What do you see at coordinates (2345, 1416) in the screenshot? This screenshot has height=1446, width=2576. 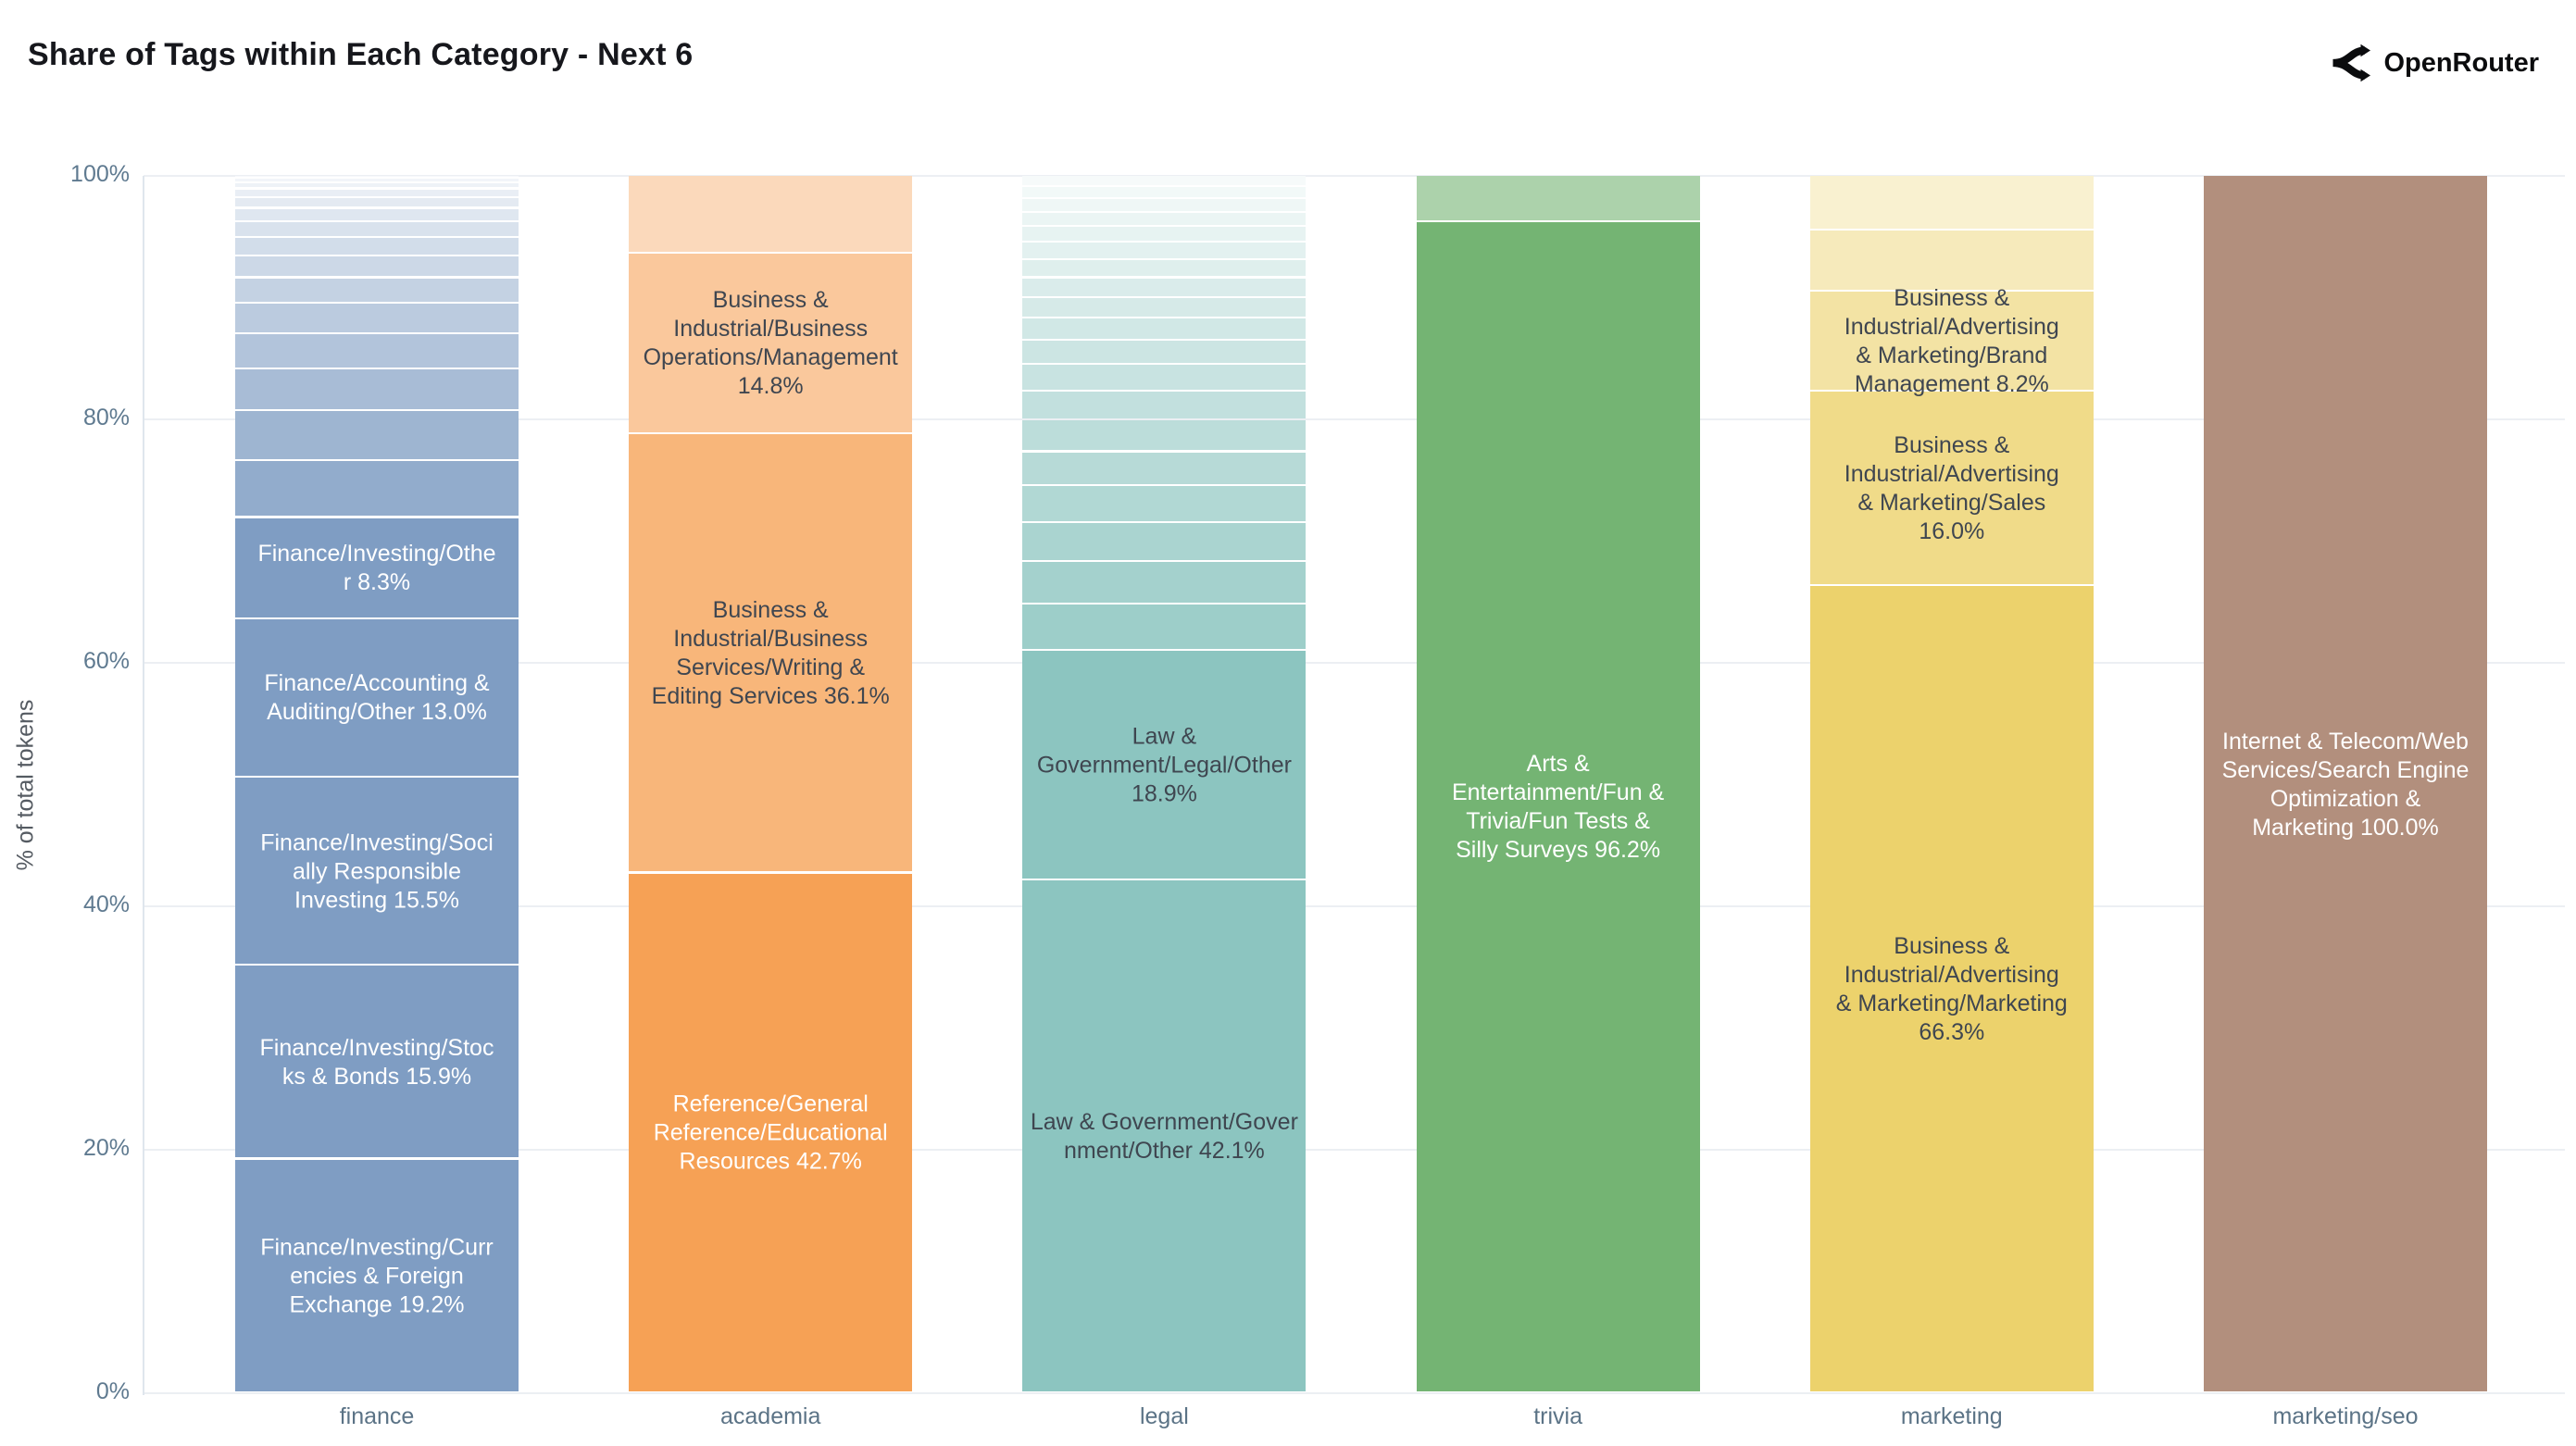 I see `x-category-label: marketing/seo` at bounding box center [2345, 1416].